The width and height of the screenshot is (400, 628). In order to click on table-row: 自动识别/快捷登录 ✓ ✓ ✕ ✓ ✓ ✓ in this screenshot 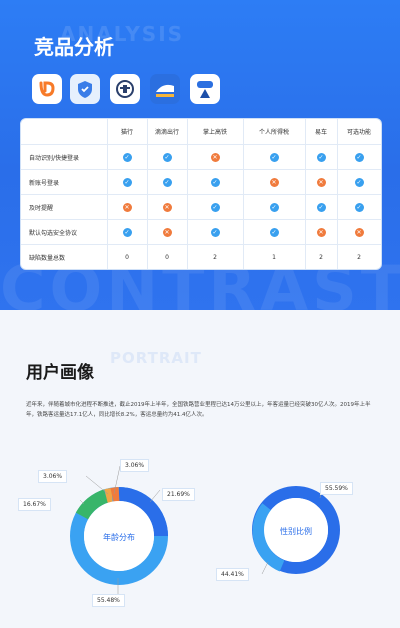, I will do `click(201, 157)`.